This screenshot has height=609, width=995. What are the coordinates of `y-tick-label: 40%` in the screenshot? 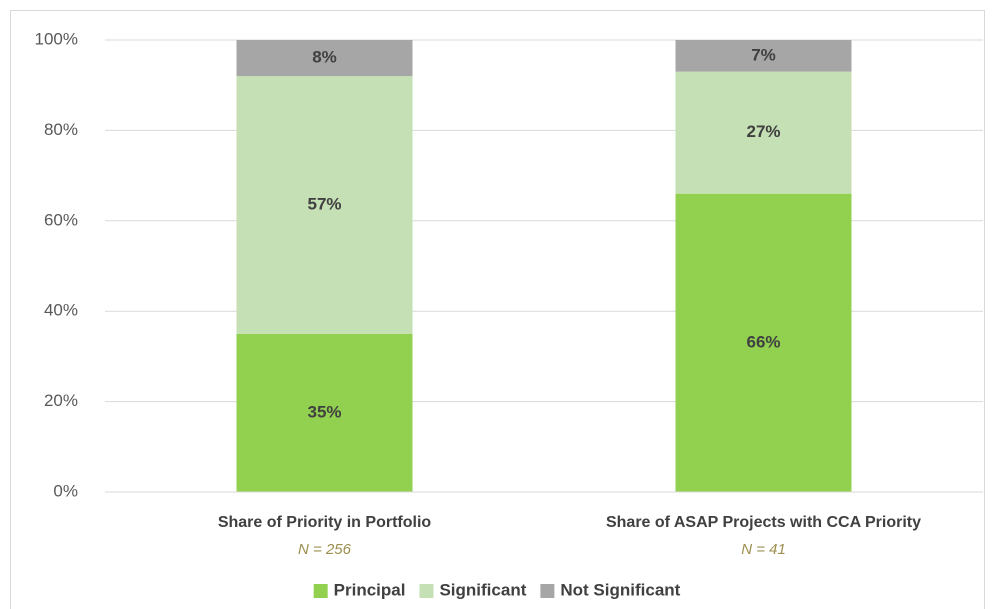 It's located at (61, 310).